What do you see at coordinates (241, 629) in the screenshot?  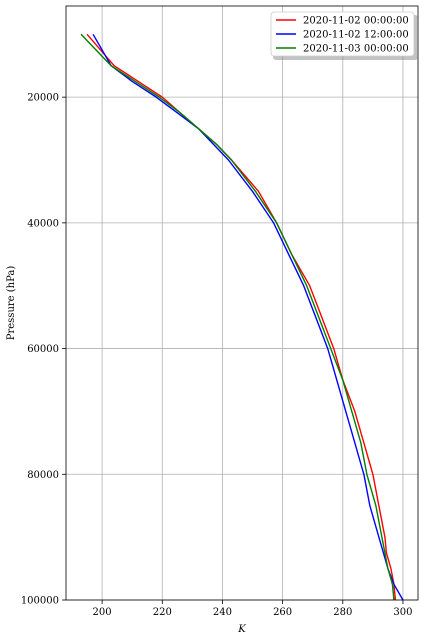 I see `x-axis-label: K` at bounding box center [241, 629].